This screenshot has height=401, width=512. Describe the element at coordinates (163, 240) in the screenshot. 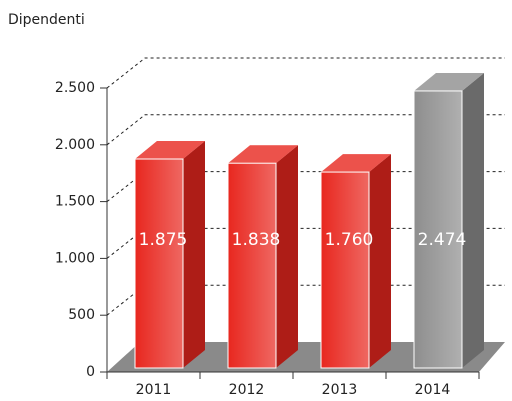

I see `value-label: 1.875` at that location.